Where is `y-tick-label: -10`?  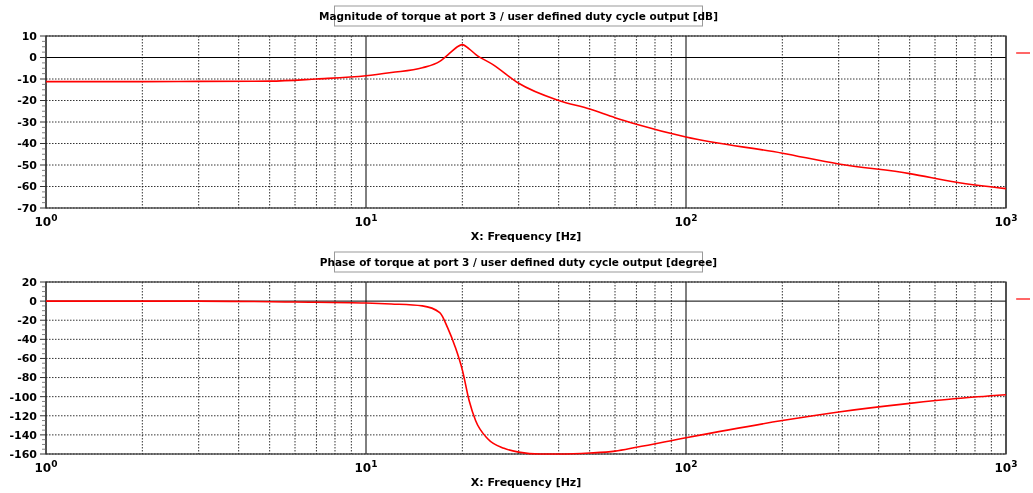 y-tick-label: -10 is located at coordinates (27, 79).